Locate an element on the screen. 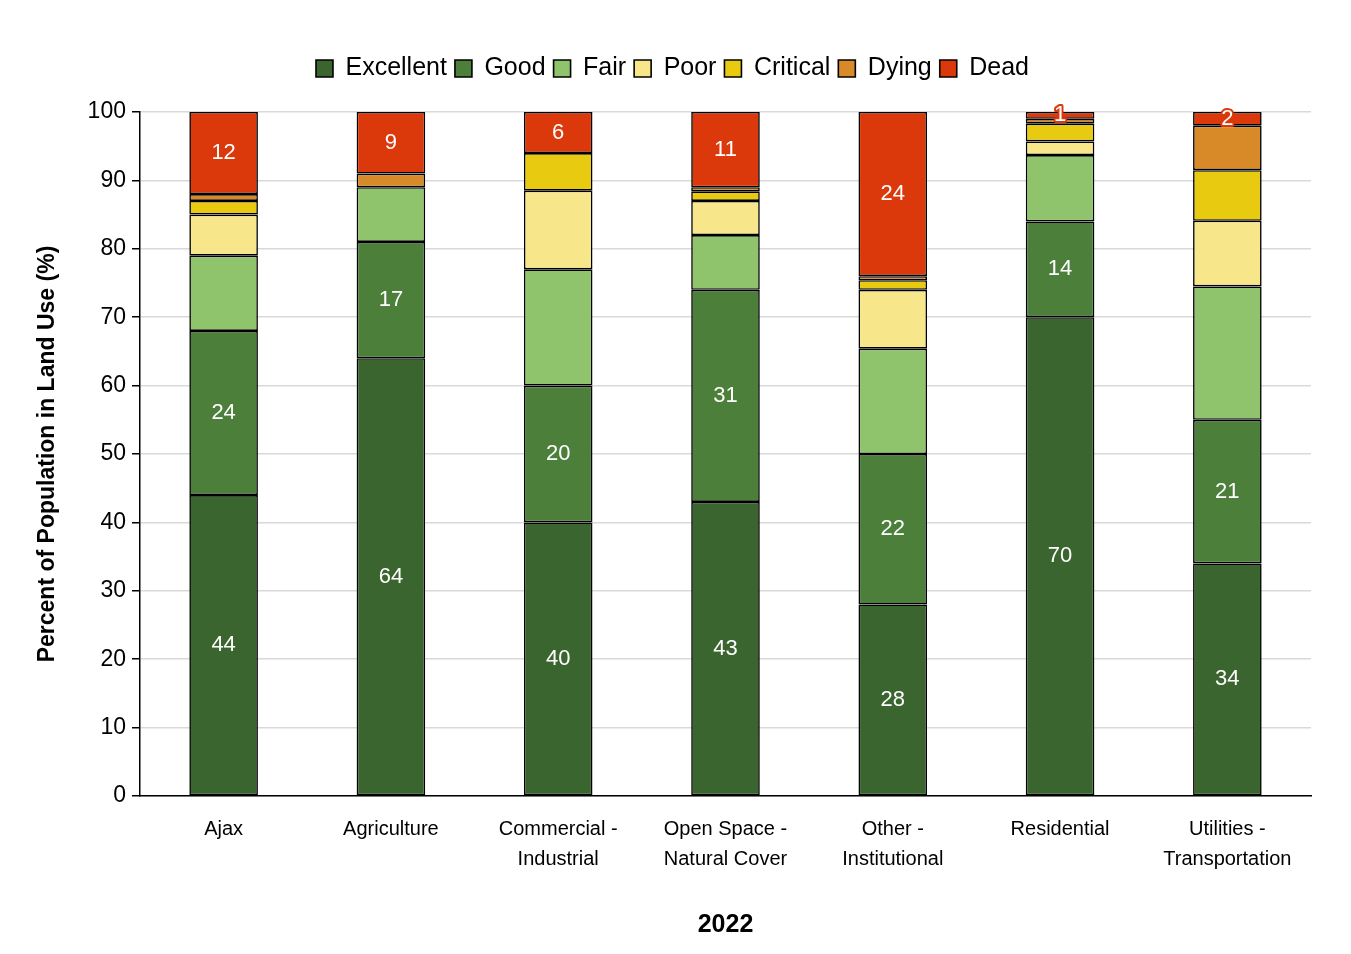 The width and height of the screenshot is (1351, 954). data-label: 6 is located at coordinates (558, 131).